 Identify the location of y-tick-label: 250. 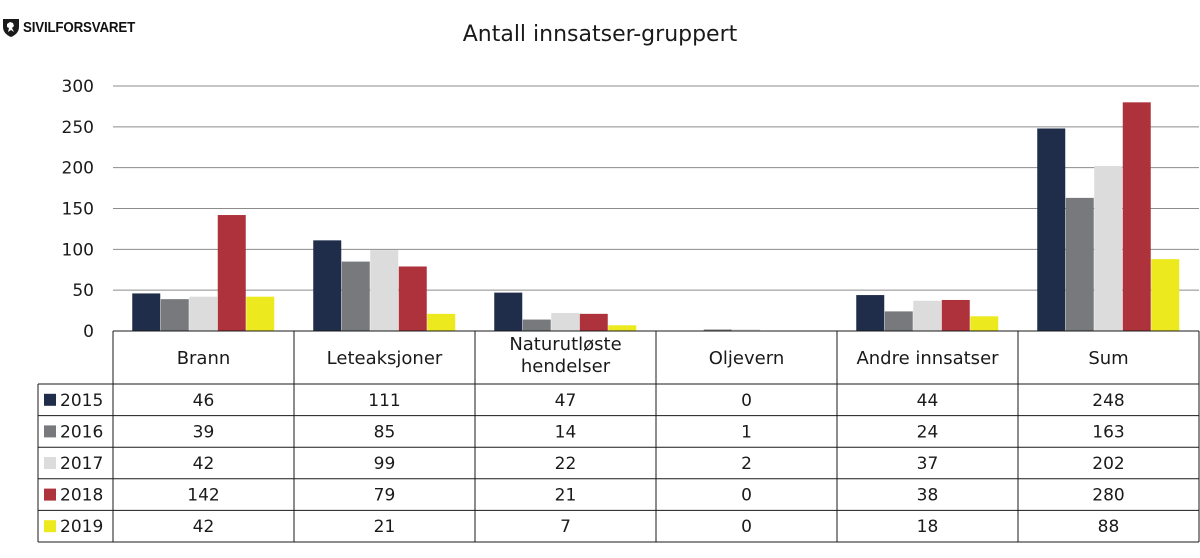
(78, 128).